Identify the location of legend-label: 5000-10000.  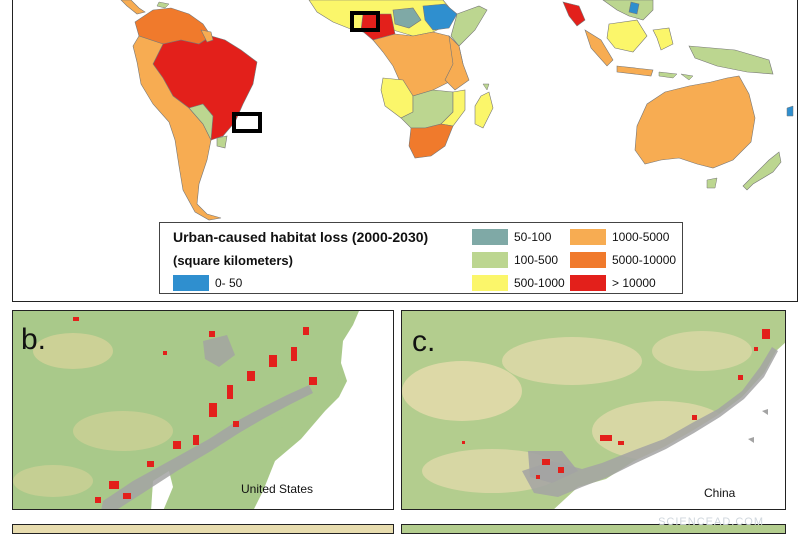
(644, 260).